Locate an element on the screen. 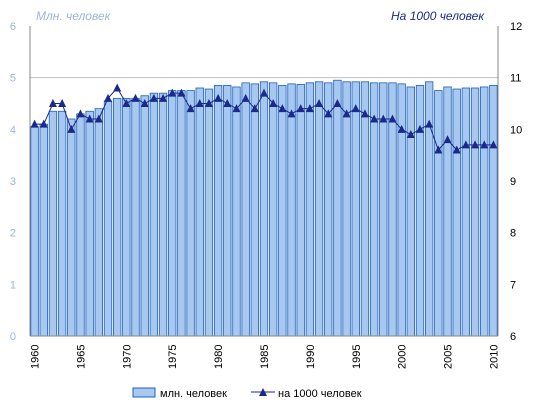 The height and width of the screenshot is (412, 533). x-tick-label: 1990 is located at coordinates (311, 357).